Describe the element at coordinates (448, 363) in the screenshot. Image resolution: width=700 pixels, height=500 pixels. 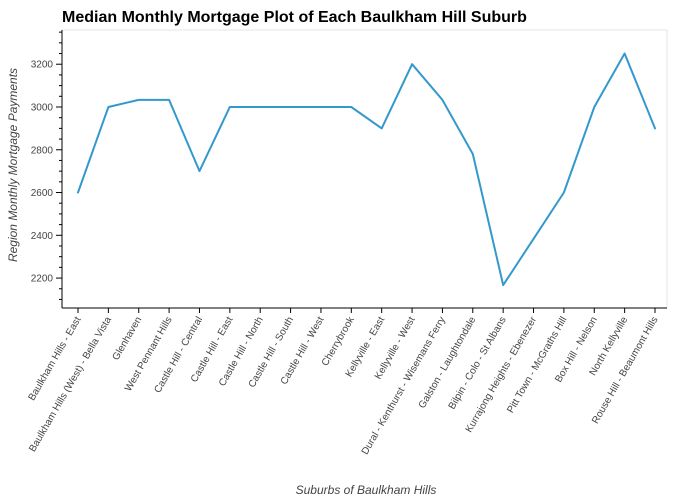
I see `x-tick-label: Galston - Laughtondale` at that location.